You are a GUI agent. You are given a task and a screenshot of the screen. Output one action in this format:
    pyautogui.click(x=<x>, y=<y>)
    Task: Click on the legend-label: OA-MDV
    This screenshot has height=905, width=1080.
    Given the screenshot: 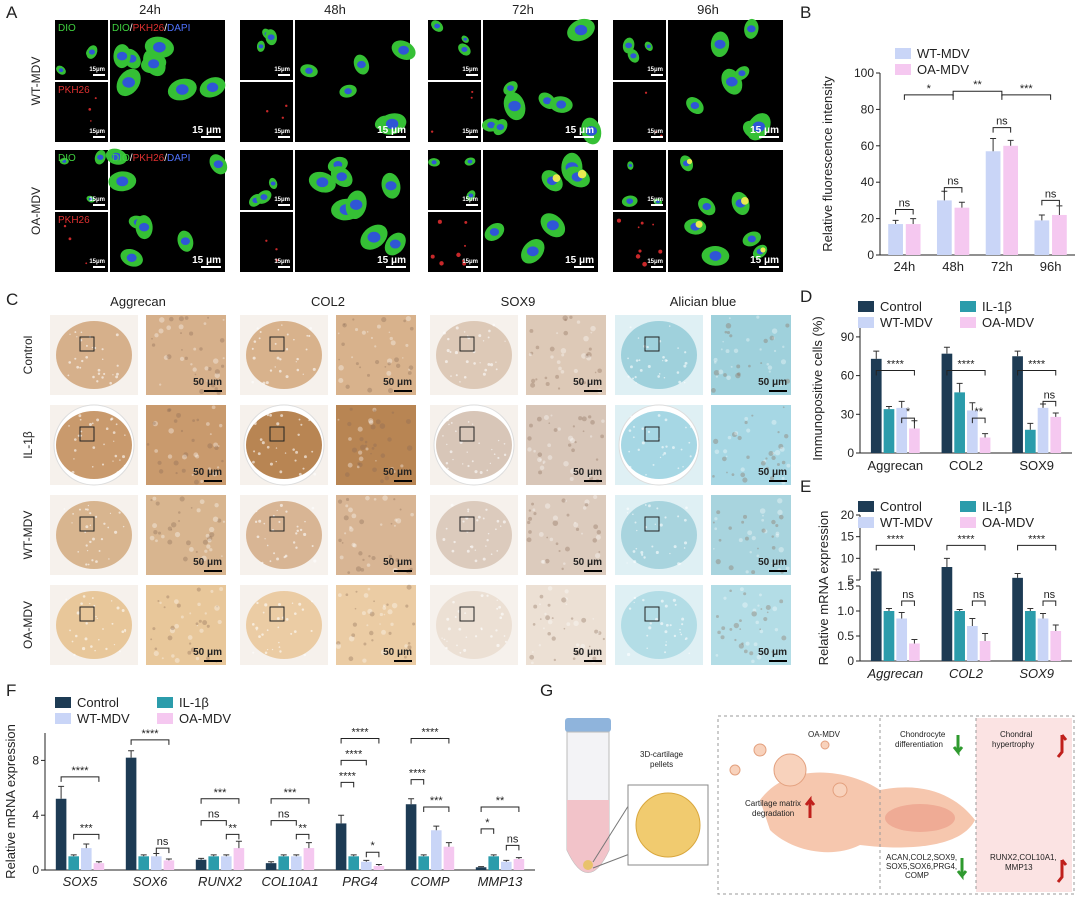 What is the action you would take?
    pyautogui.click(x=1008, y=322)
    